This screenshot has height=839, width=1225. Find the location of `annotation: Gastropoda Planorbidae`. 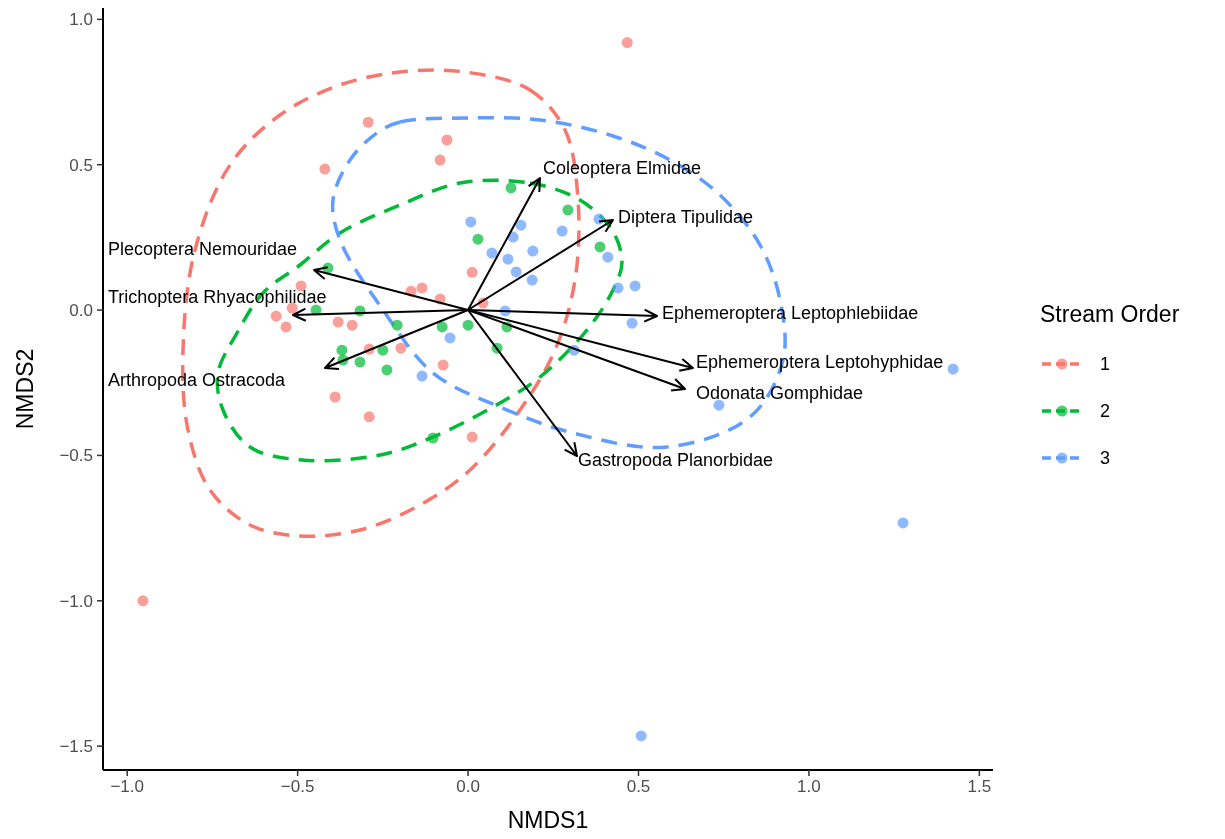

annotation: Gastropoda Planorbidae is located at coordinates (676, 460).